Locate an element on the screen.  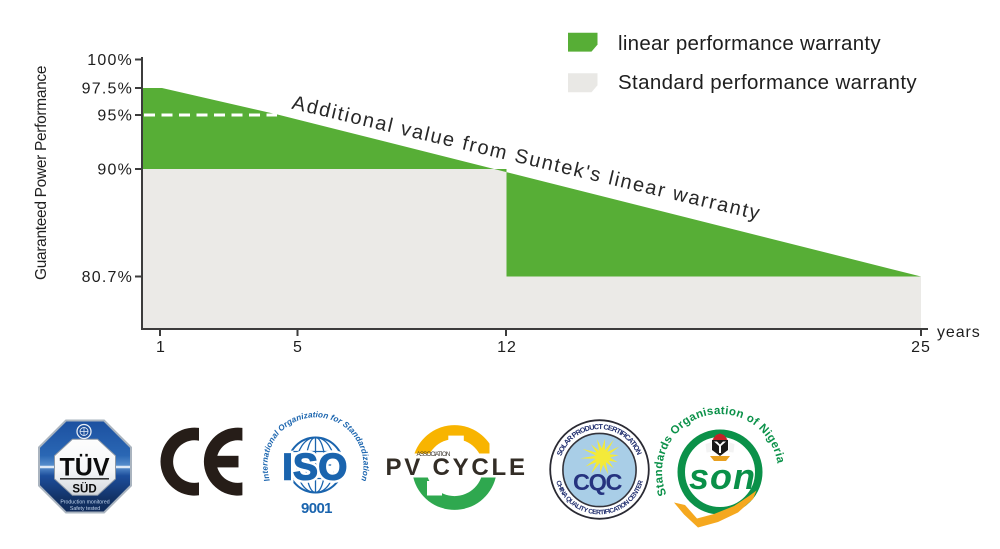
svg-text: ASSOCIATION is located at coordinates (434, 454).